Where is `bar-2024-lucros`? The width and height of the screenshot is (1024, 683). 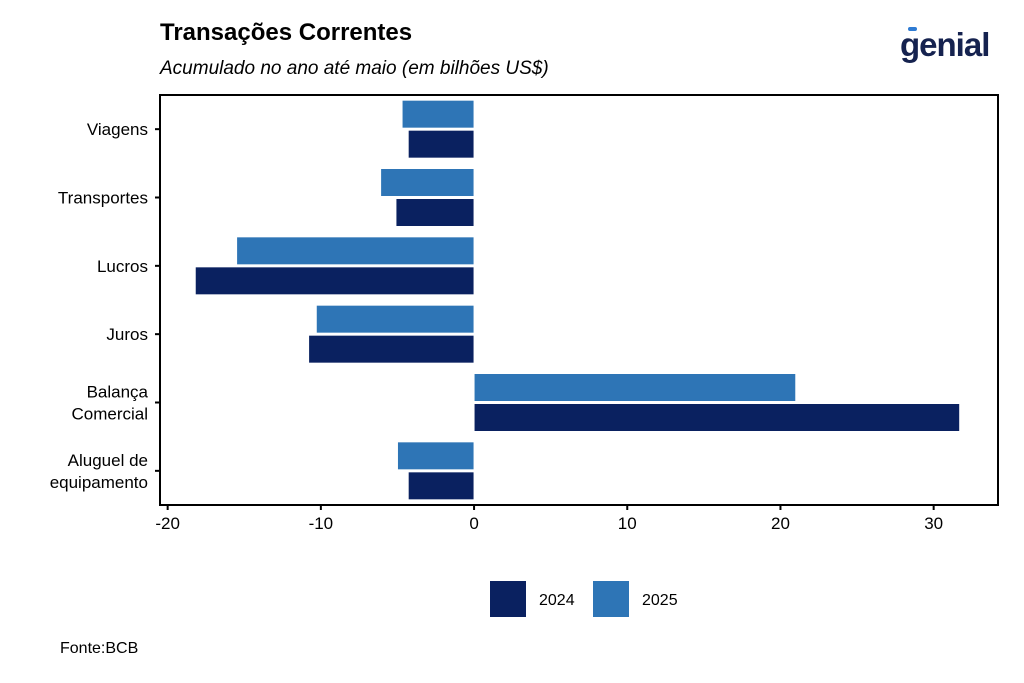
bar-2024-lucros is located at coordinates (334, 281).